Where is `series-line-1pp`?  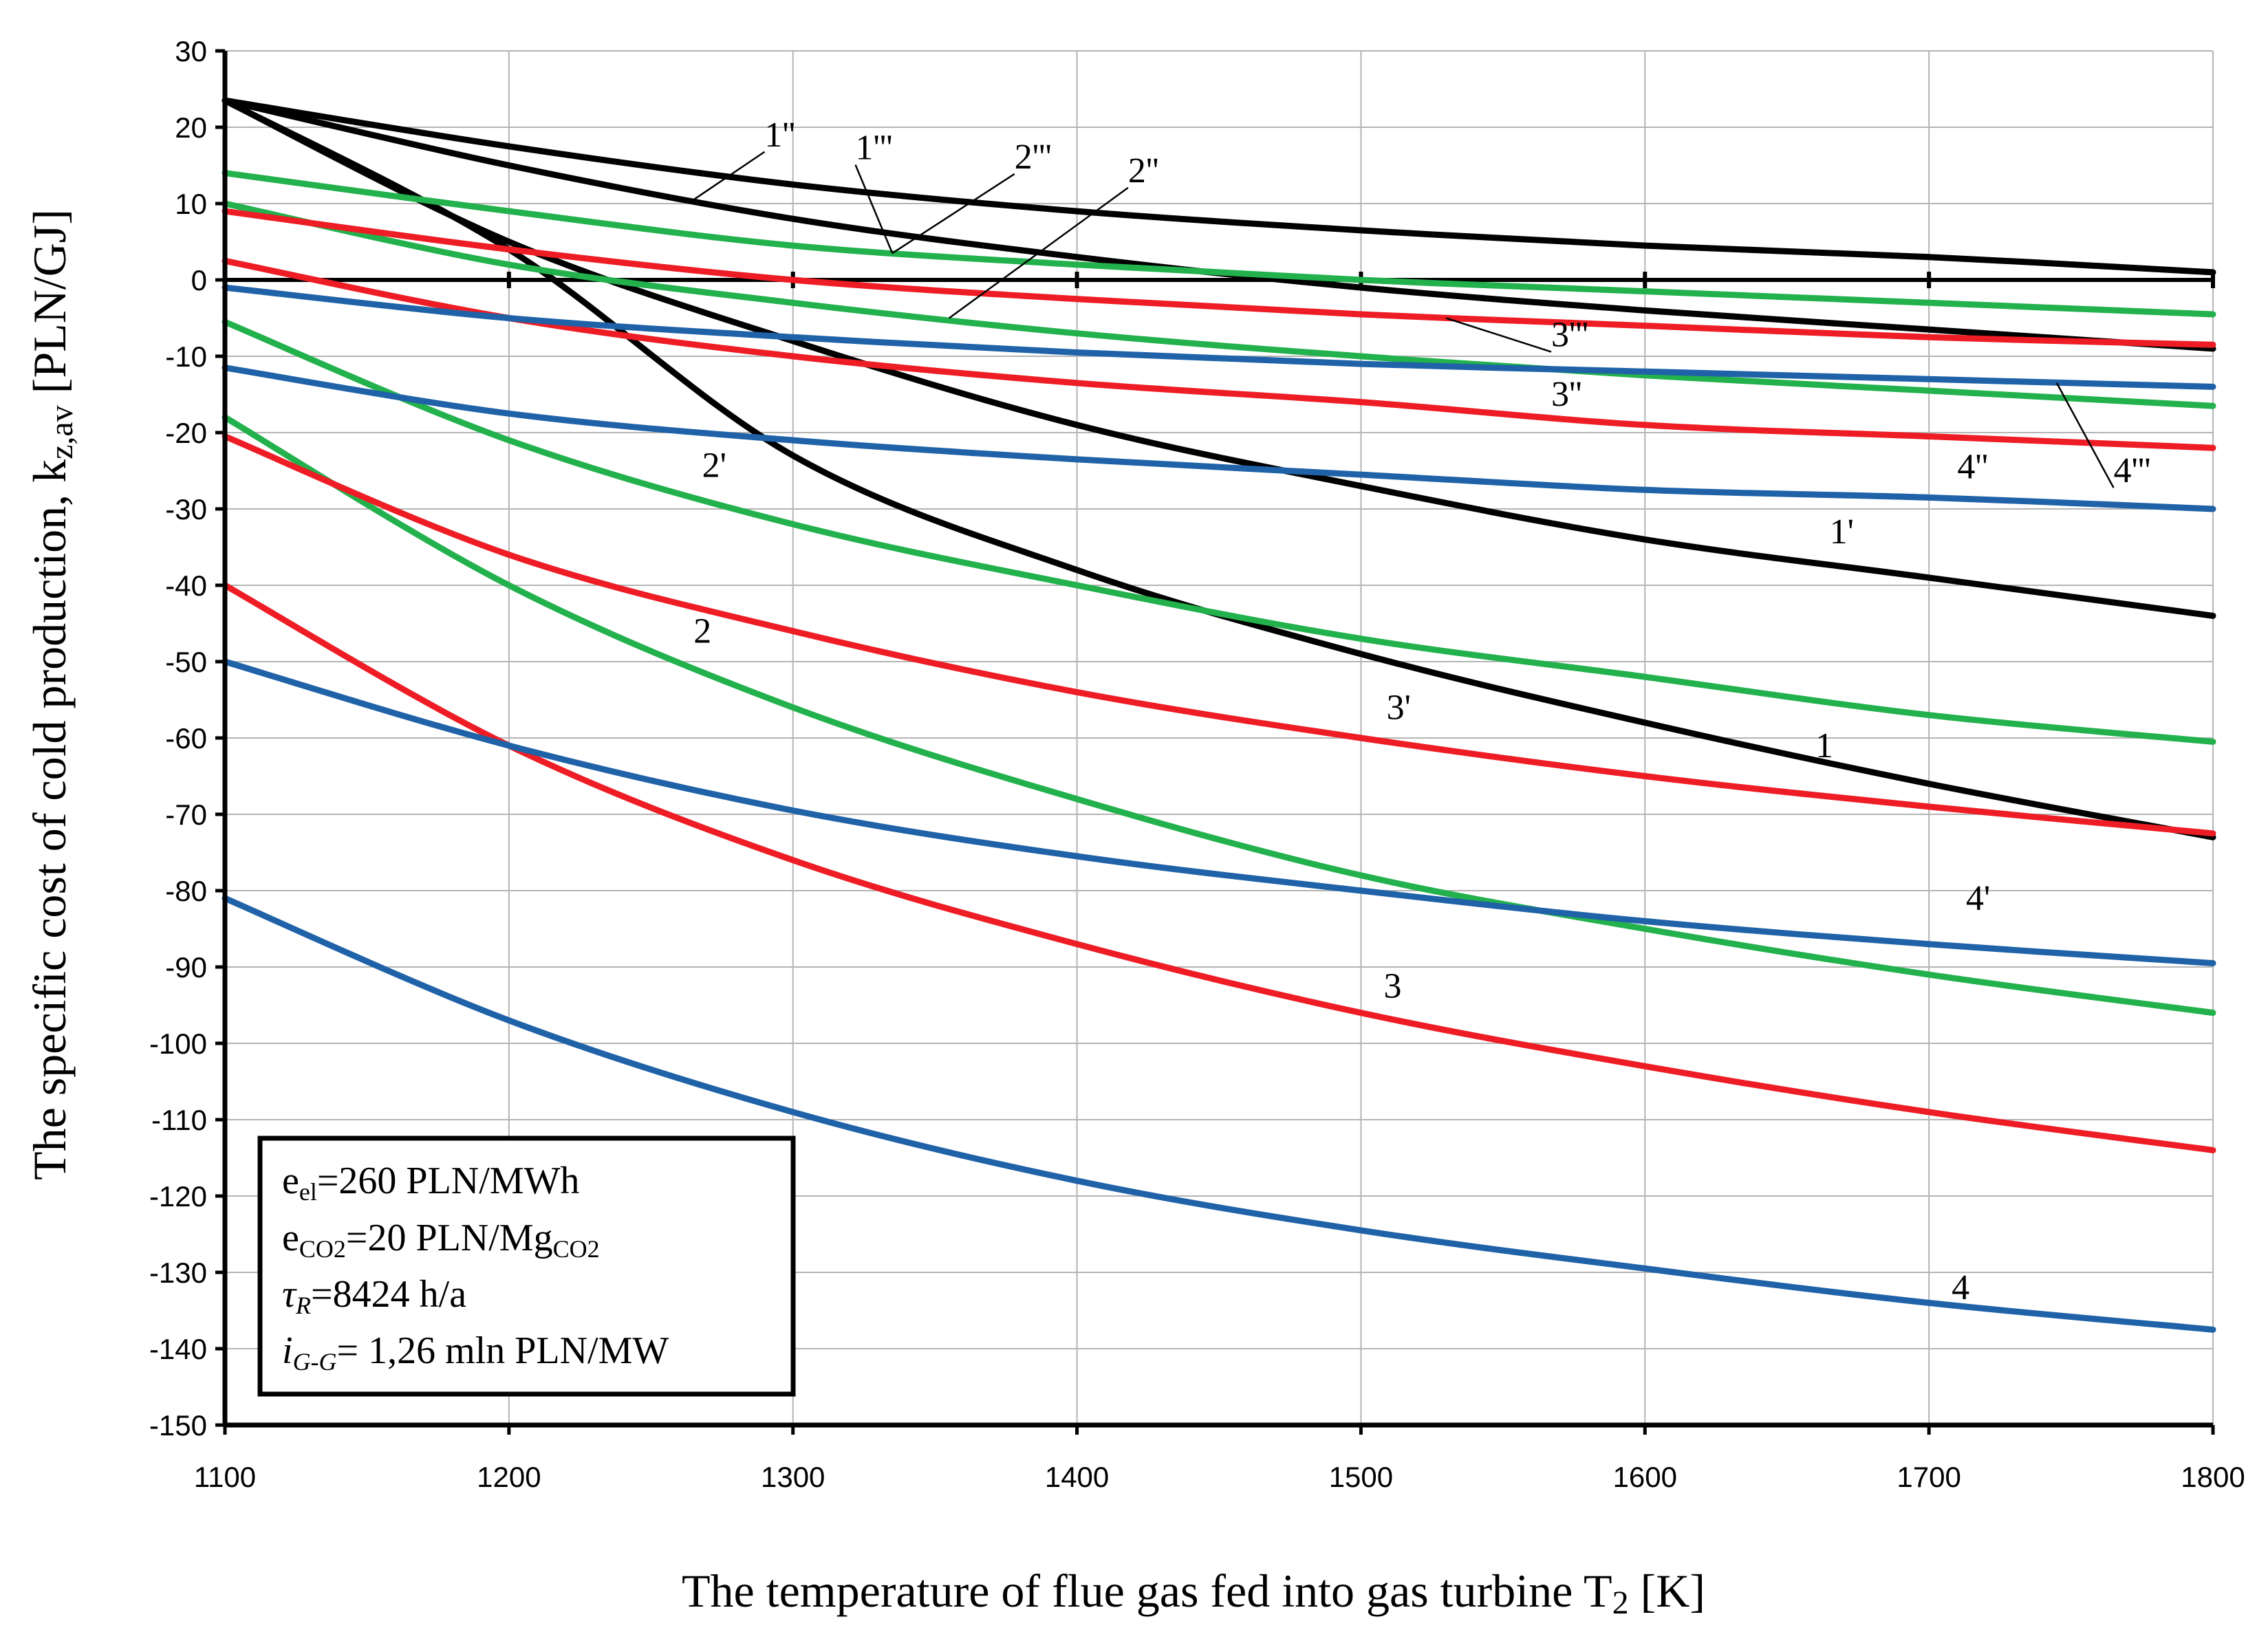
series-line-1pp is located at coordinates (1219, 186).